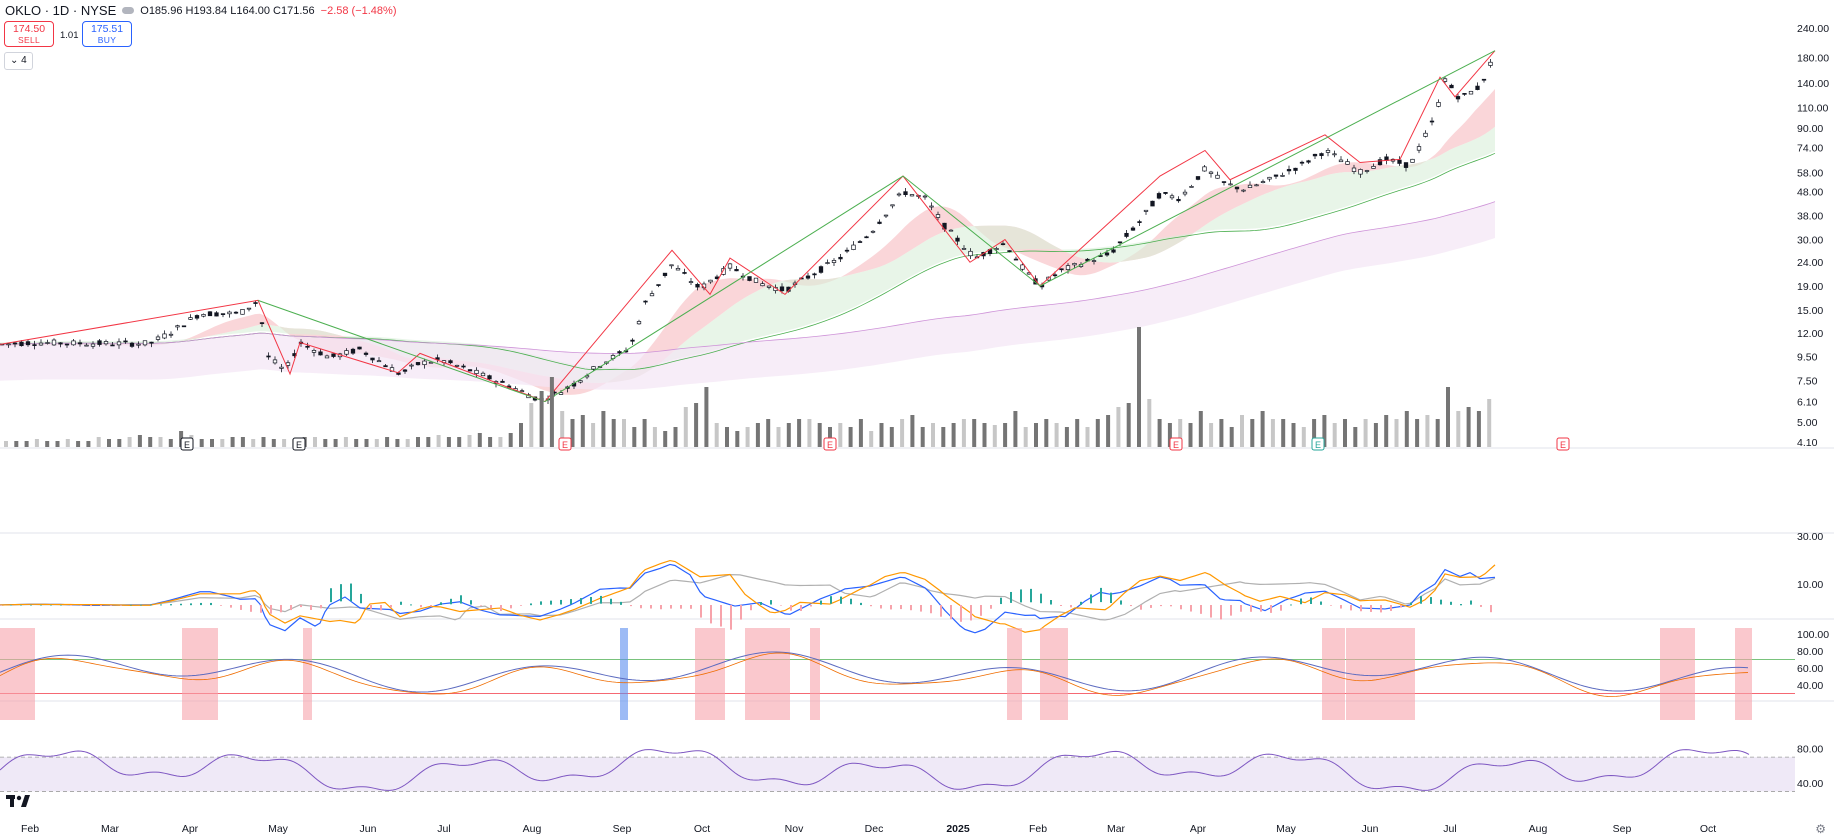  Describe the element at coordinates (1820, 829) in the screenshot. I see `settings-gear-icon: ⚙` at that location.